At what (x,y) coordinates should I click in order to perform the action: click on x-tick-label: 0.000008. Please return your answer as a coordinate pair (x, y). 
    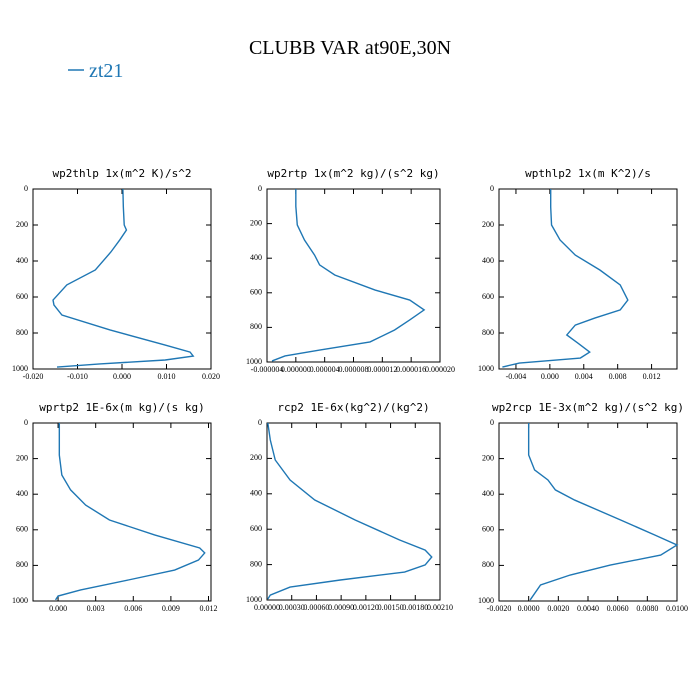
    Looking at the image, I should click on (354, 369).